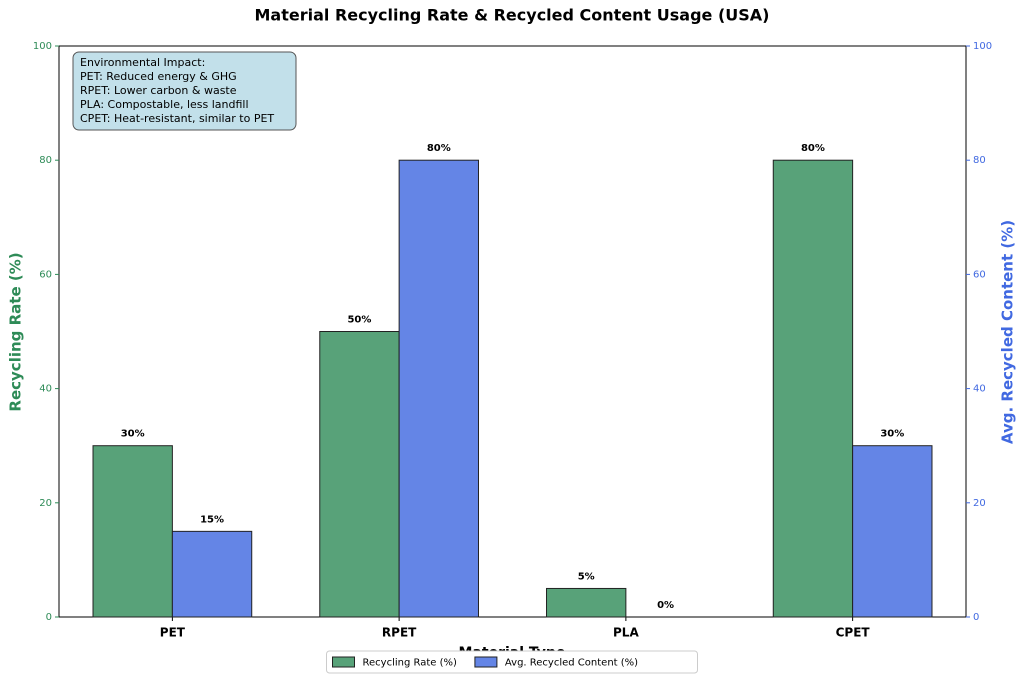  What do you see at coordinates (45, 389) in the screenshot?
I see `y-tick-label: 40` at bounding box center [45, 389].